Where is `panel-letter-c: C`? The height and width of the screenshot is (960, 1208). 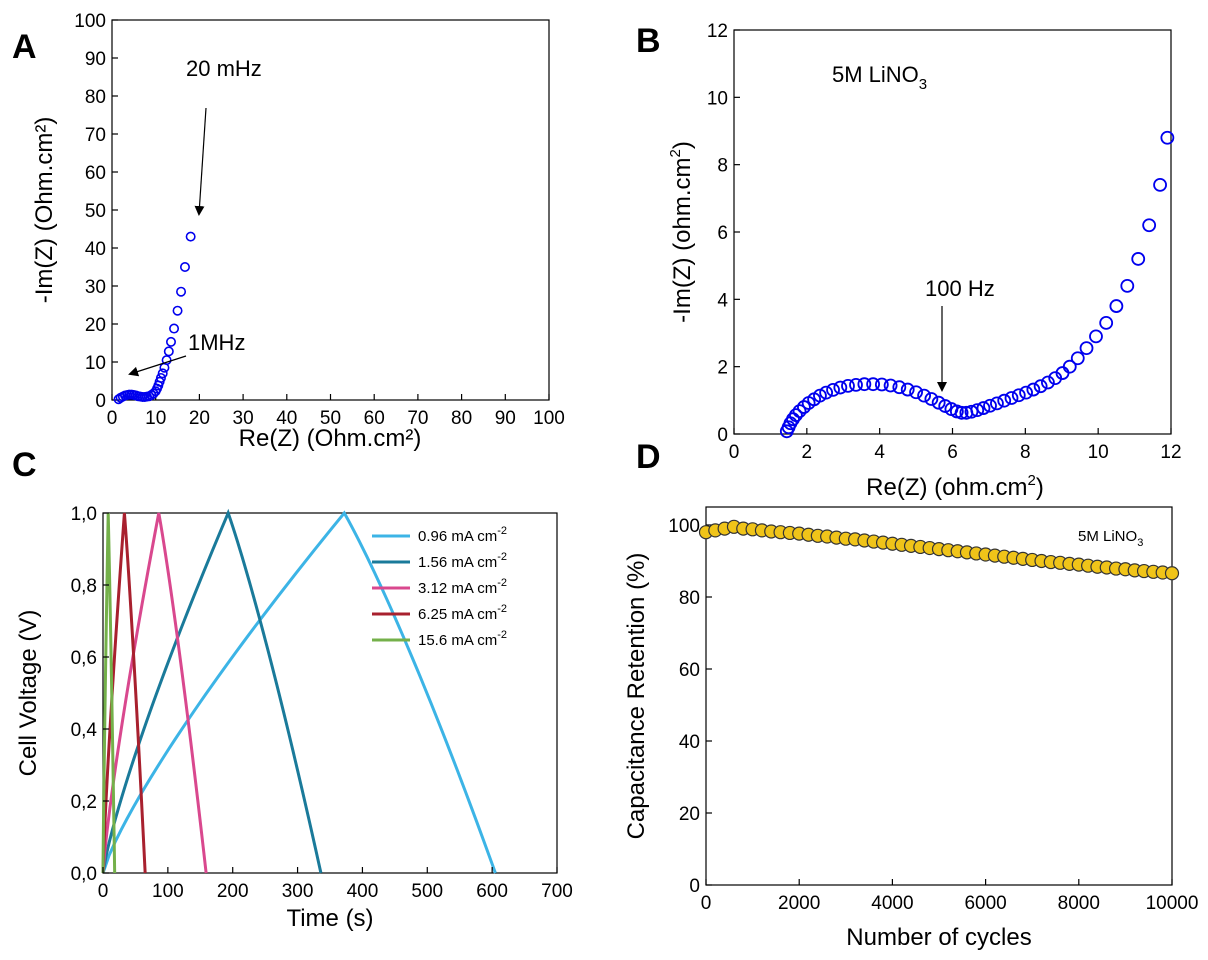 panel-letter-c: C is located at coordinates (24, 465).